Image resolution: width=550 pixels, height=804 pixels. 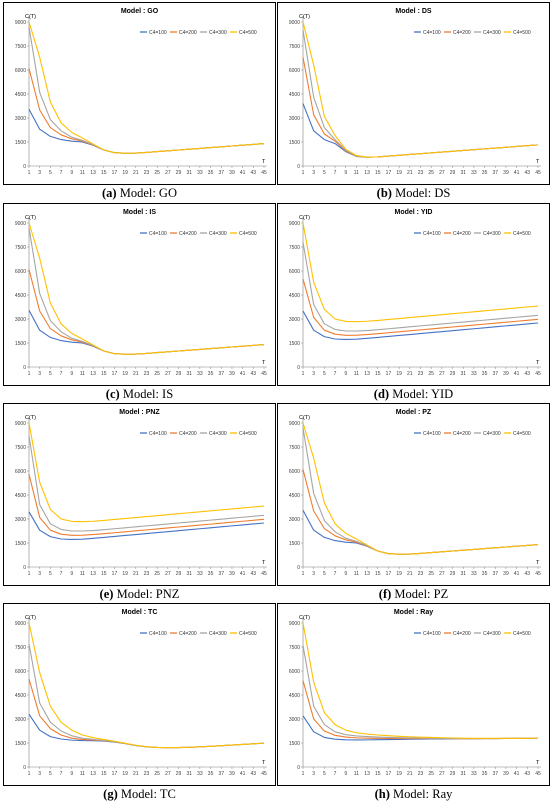 I want to click on x-axis-label: T, so click(x=538, y=763).